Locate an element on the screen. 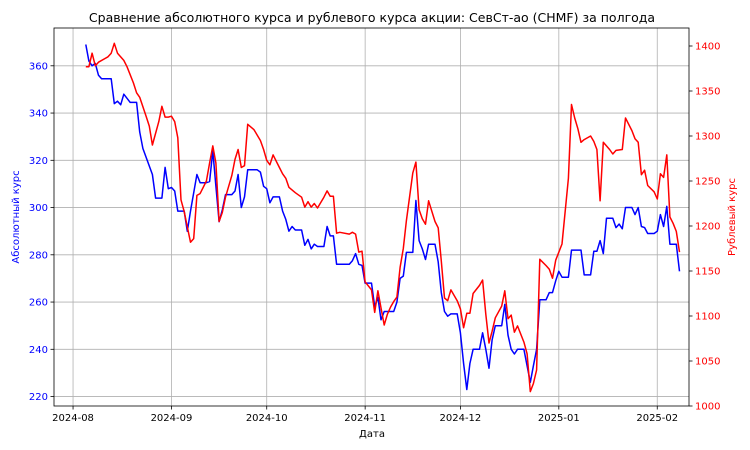 The image size is (750, 450). left-tick-label: 240 is located at coordinates (38, 350).